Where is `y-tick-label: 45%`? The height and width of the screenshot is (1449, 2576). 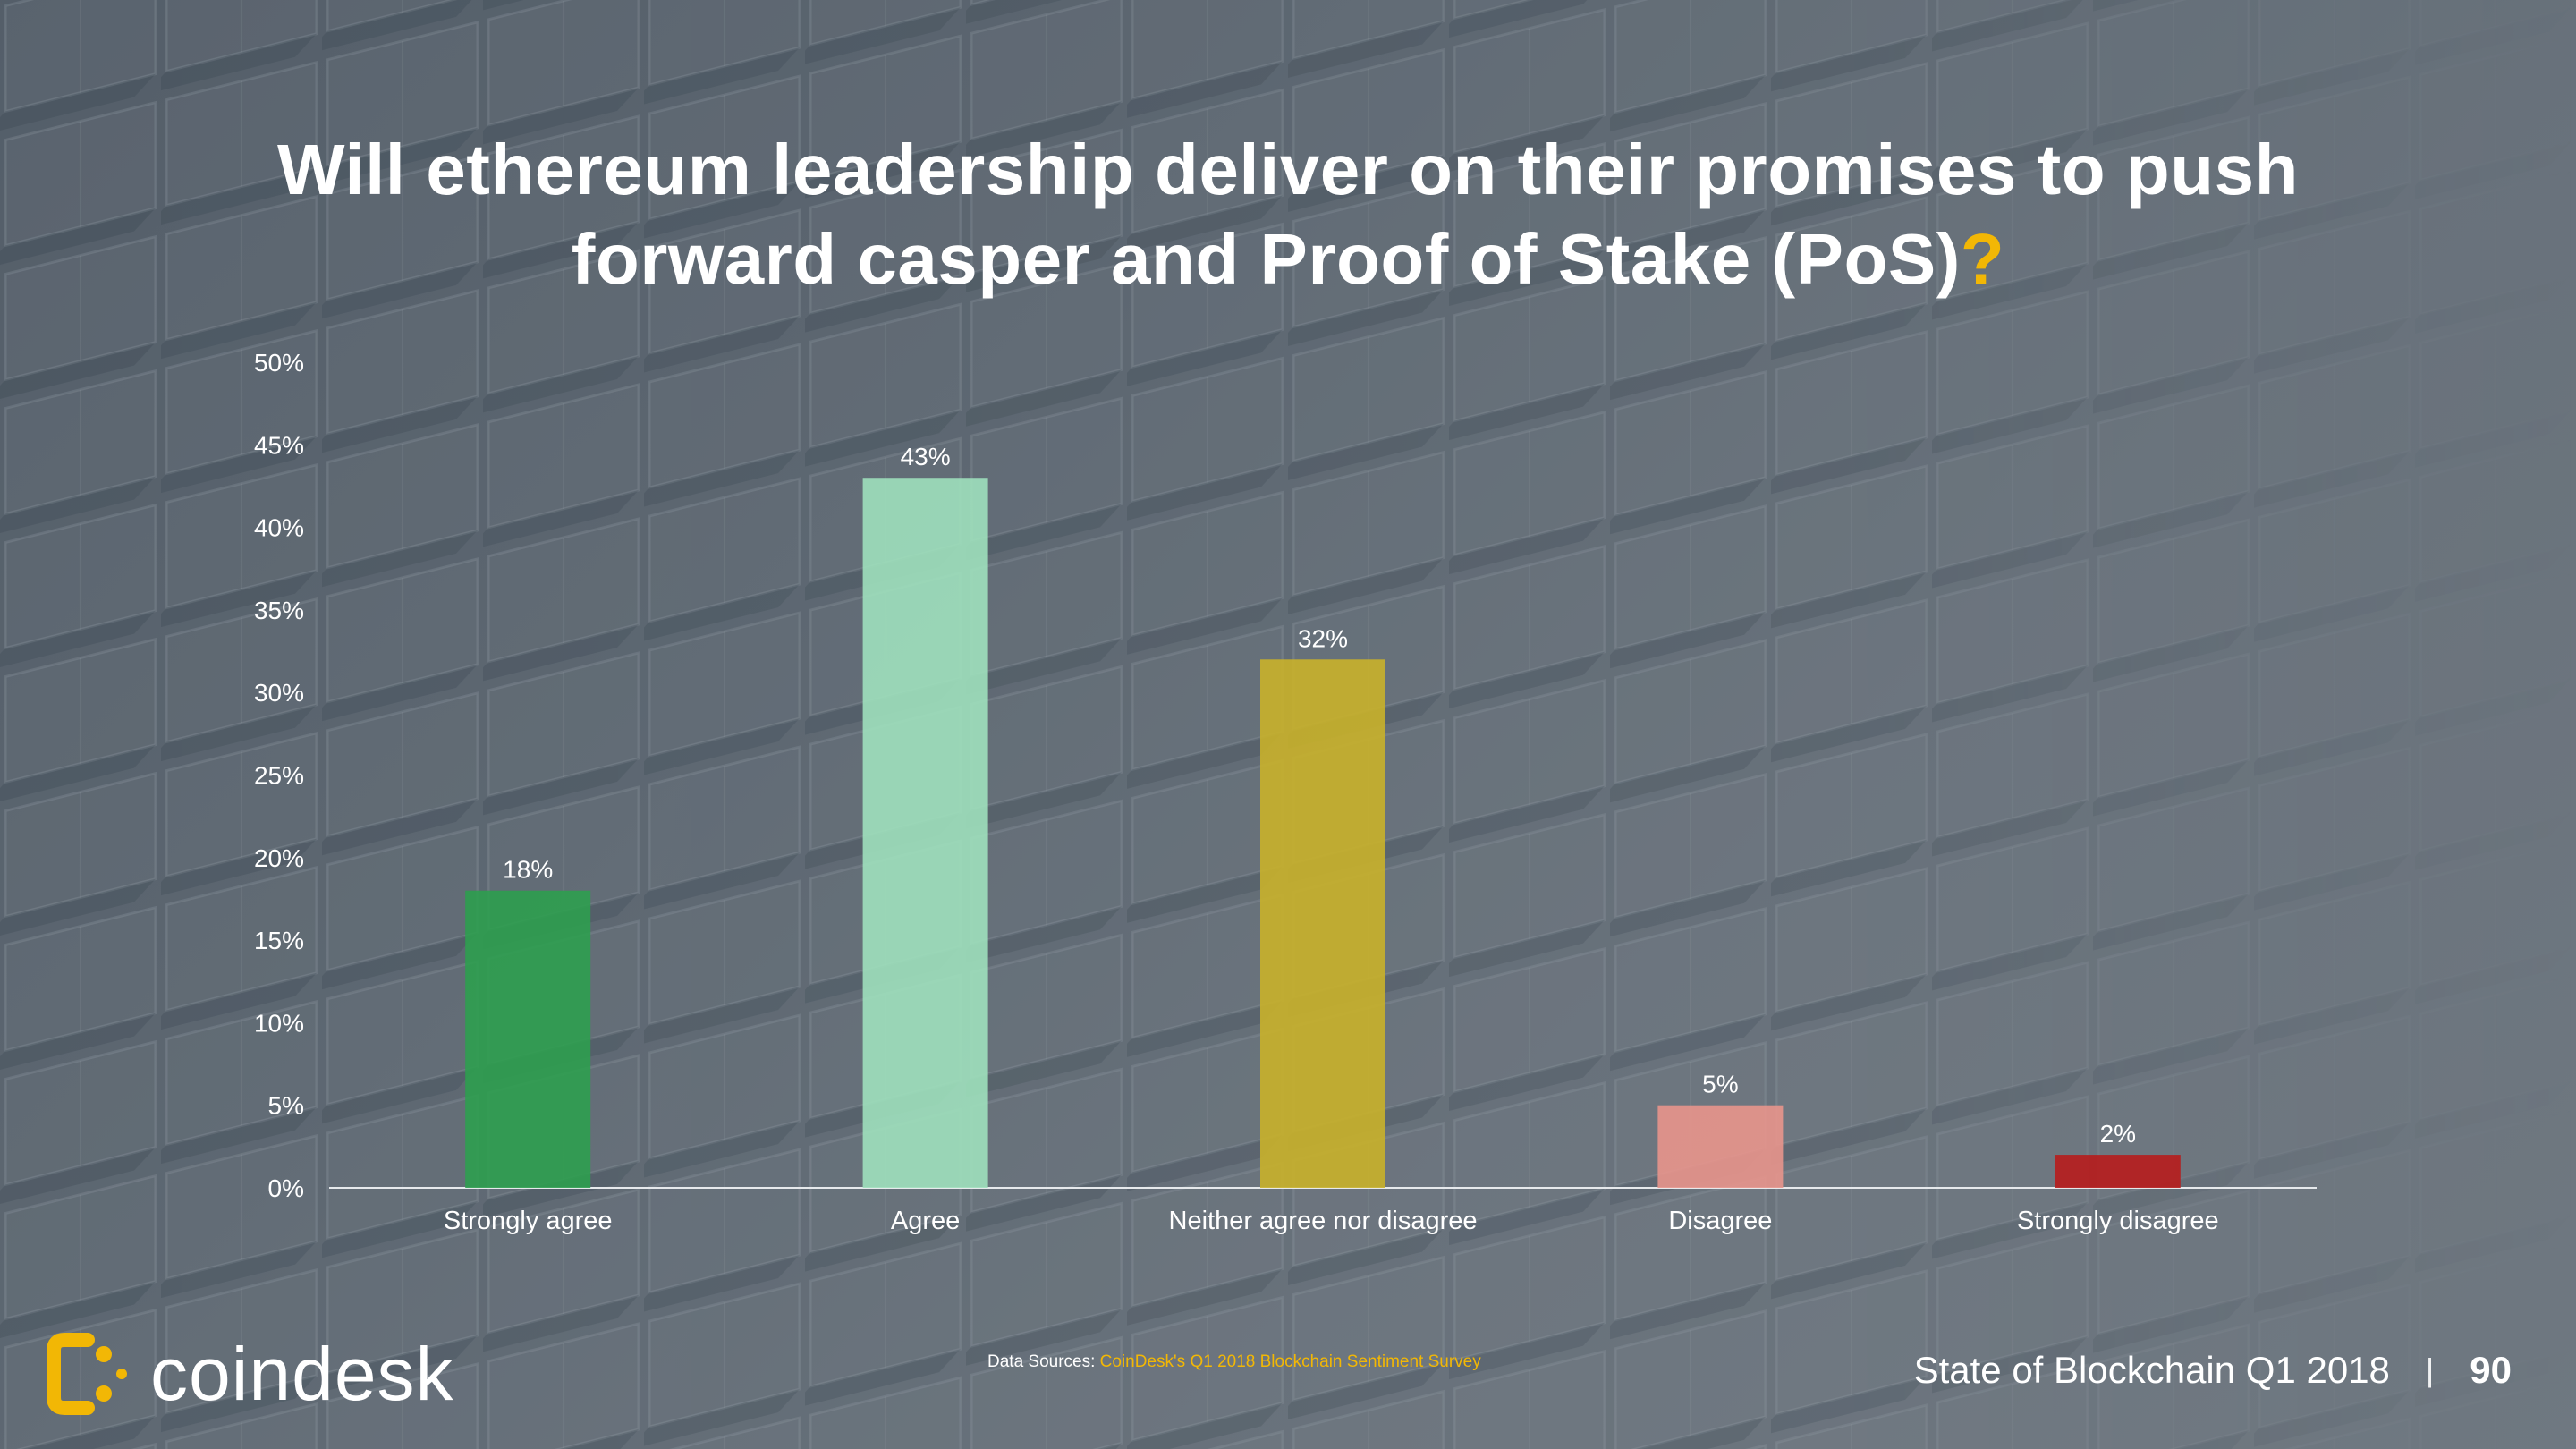
y-tick-label: 45% is located at coordinates (279, 445).